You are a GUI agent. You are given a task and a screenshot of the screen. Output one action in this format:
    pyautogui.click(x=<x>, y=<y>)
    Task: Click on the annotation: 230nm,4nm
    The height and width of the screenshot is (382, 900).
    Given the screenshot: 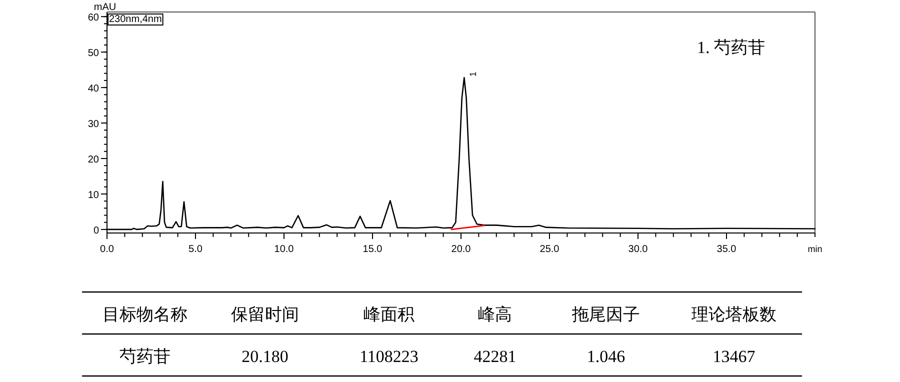 What is the action you would take?
    pyautogui.click(x=135, y=19)
    